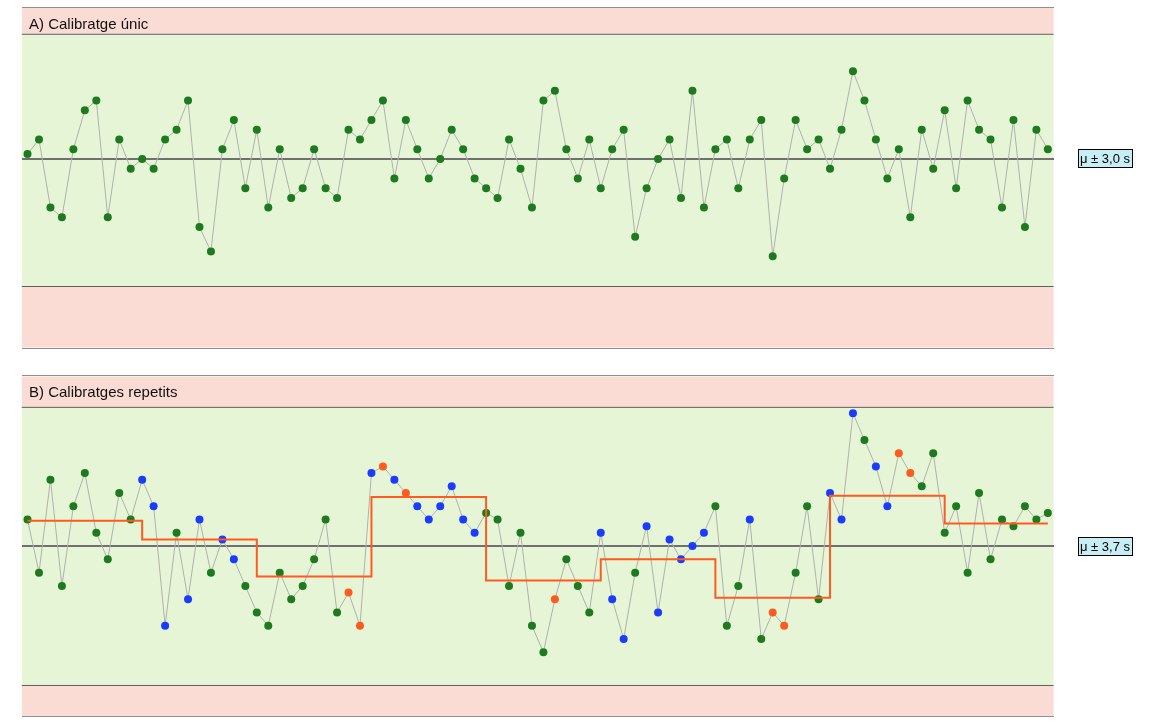 The width and height of the screenshot is (1165, 724). I want to click on text: μ ± 3,0 s, so click(1105, 158).